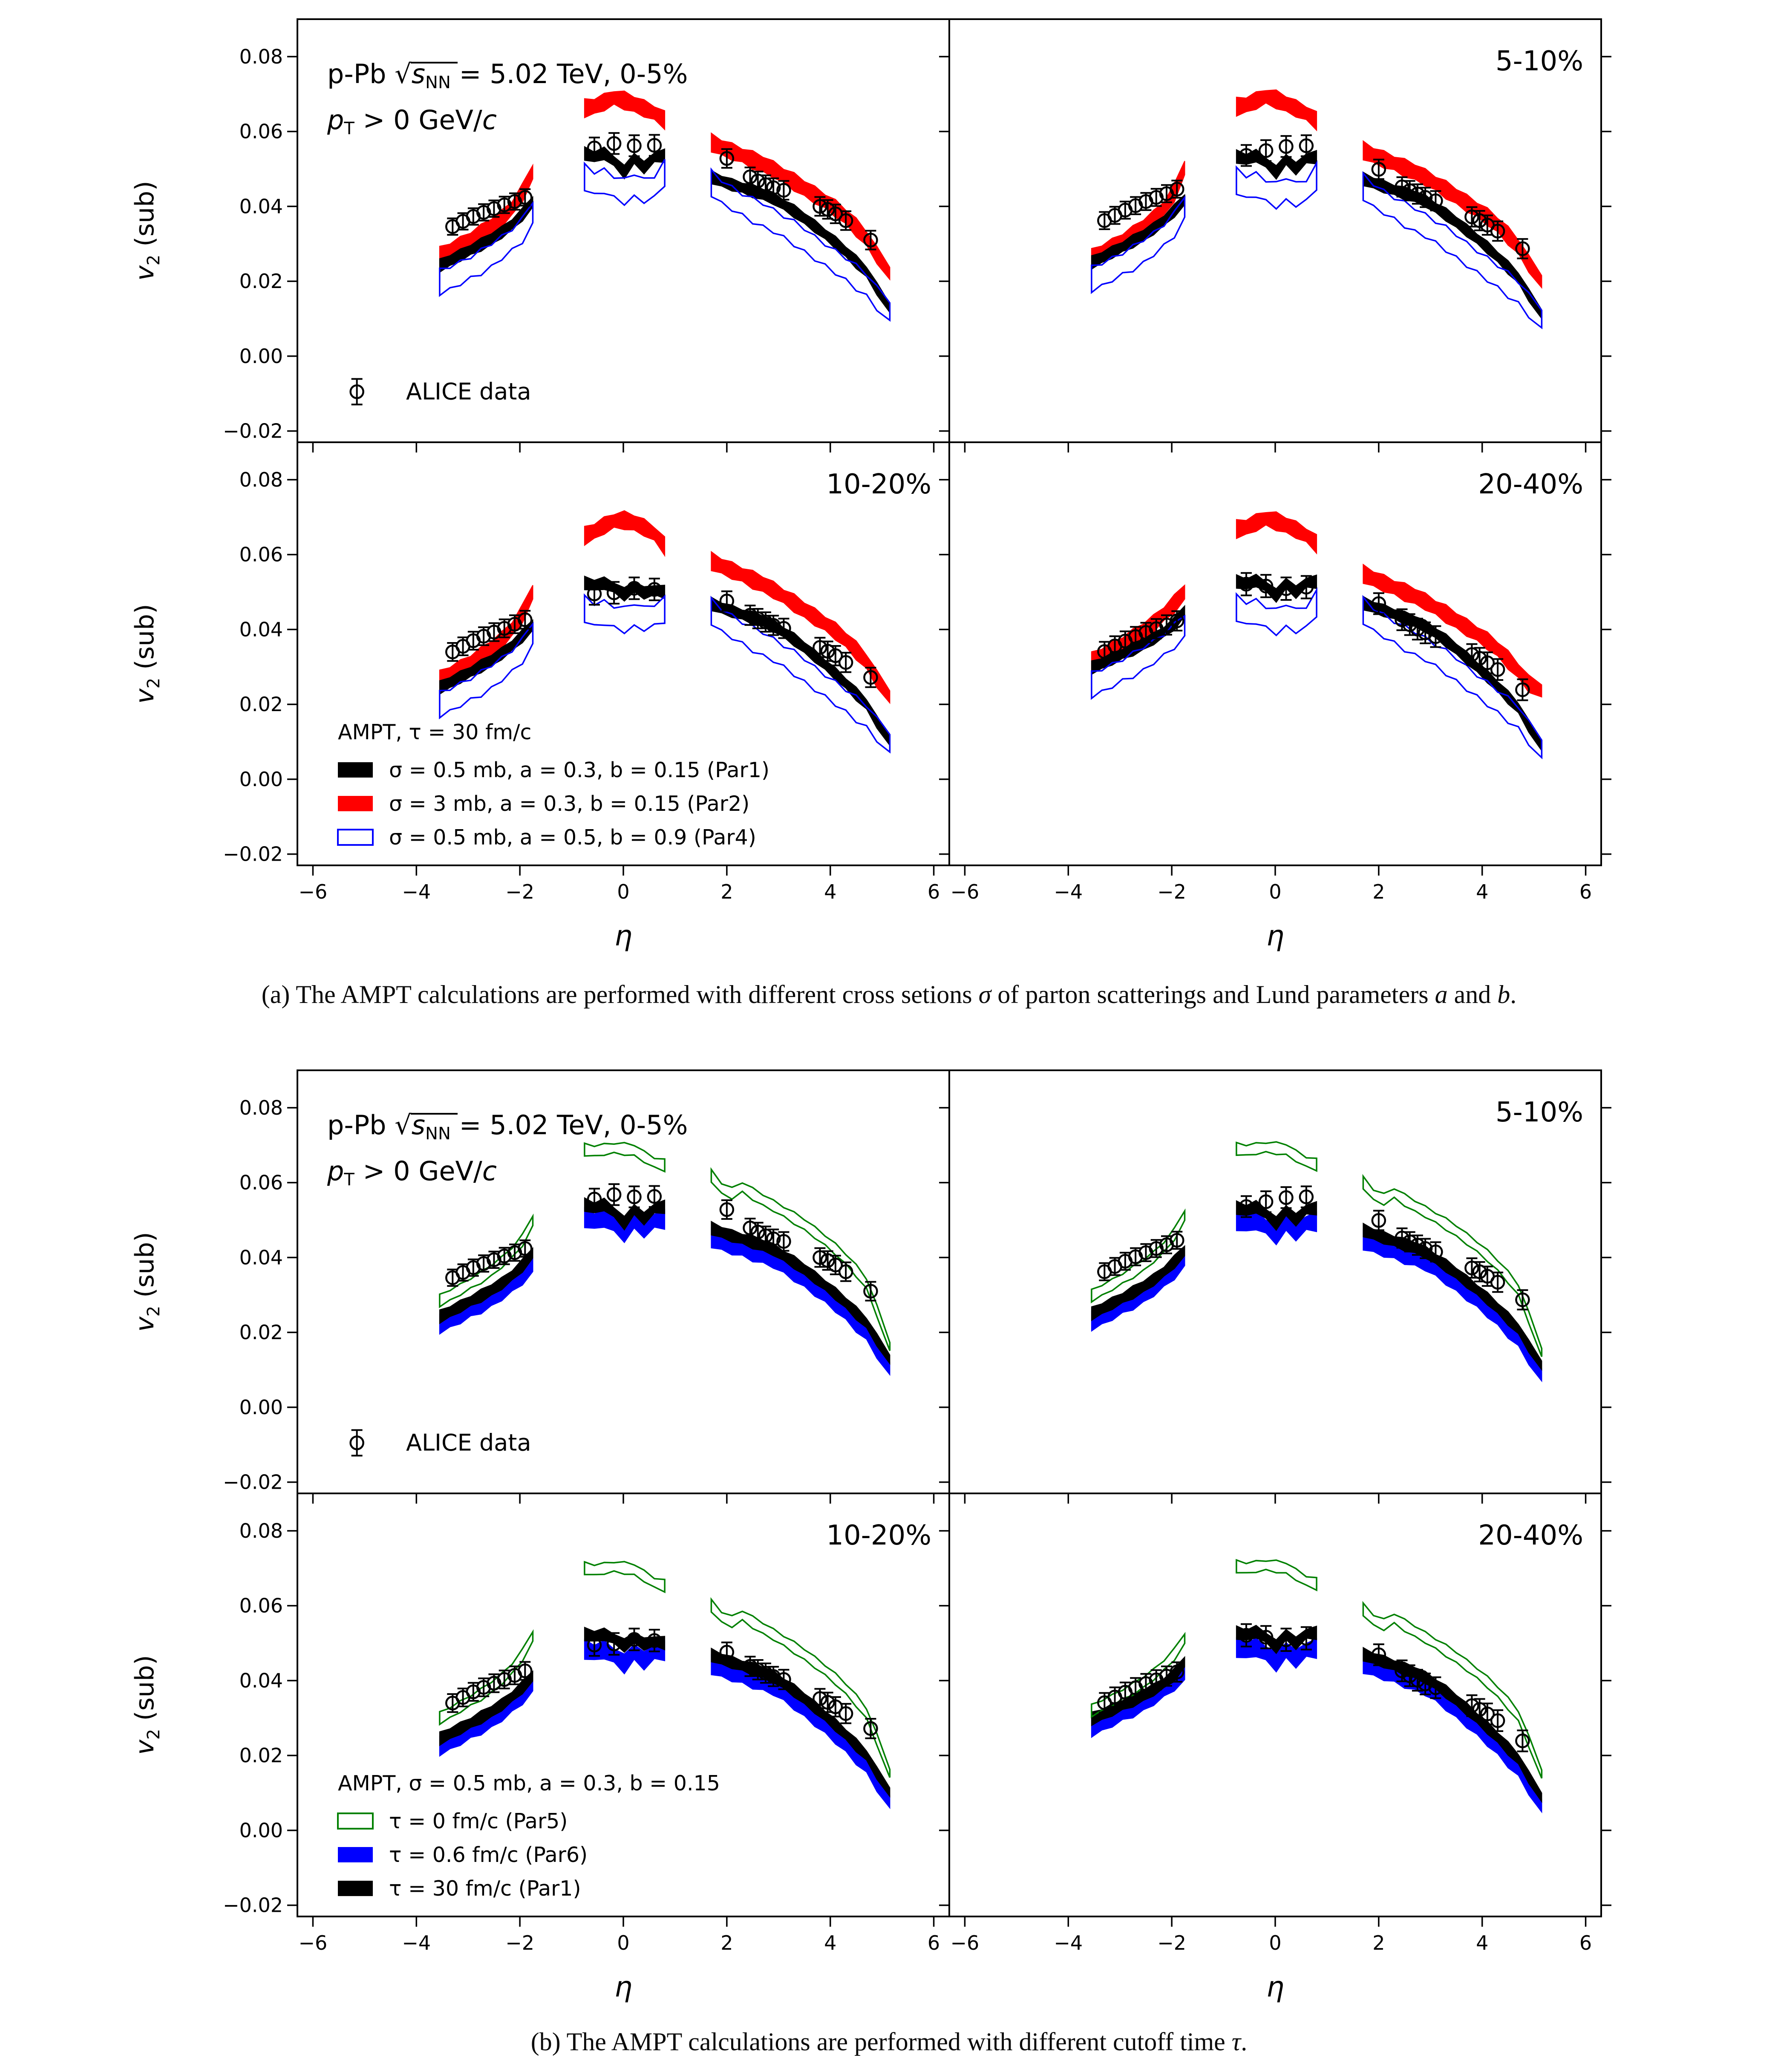  I want to click on x-tick-label: −2, so click(1171, 892).